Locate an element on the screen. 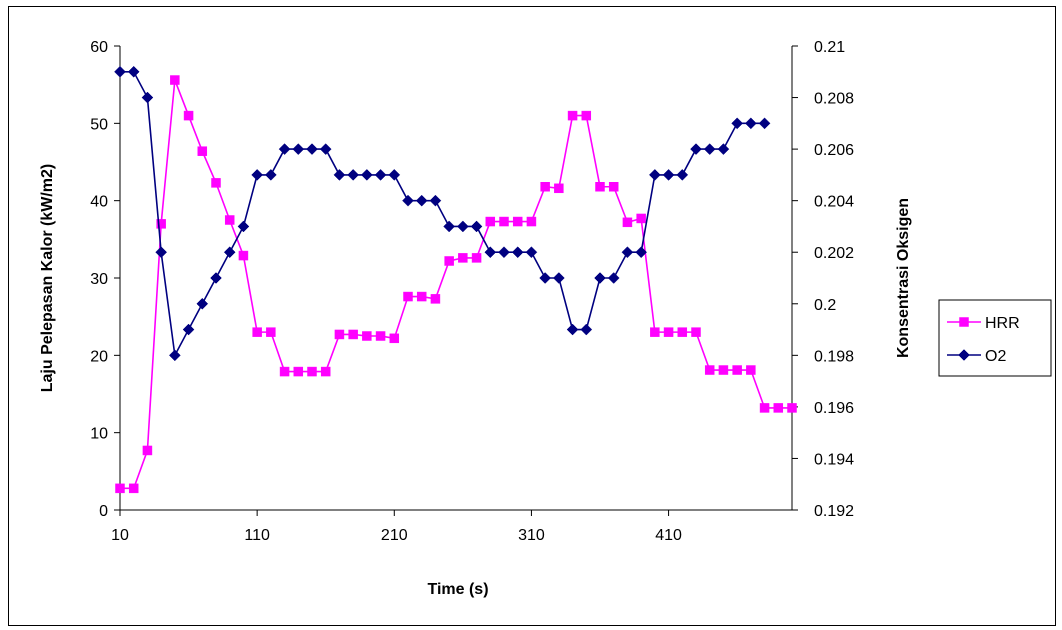 The height and width of the screenshot is (630, 1062). right-axis-tick-label: 0.192 is located at coordinates (834, 511).